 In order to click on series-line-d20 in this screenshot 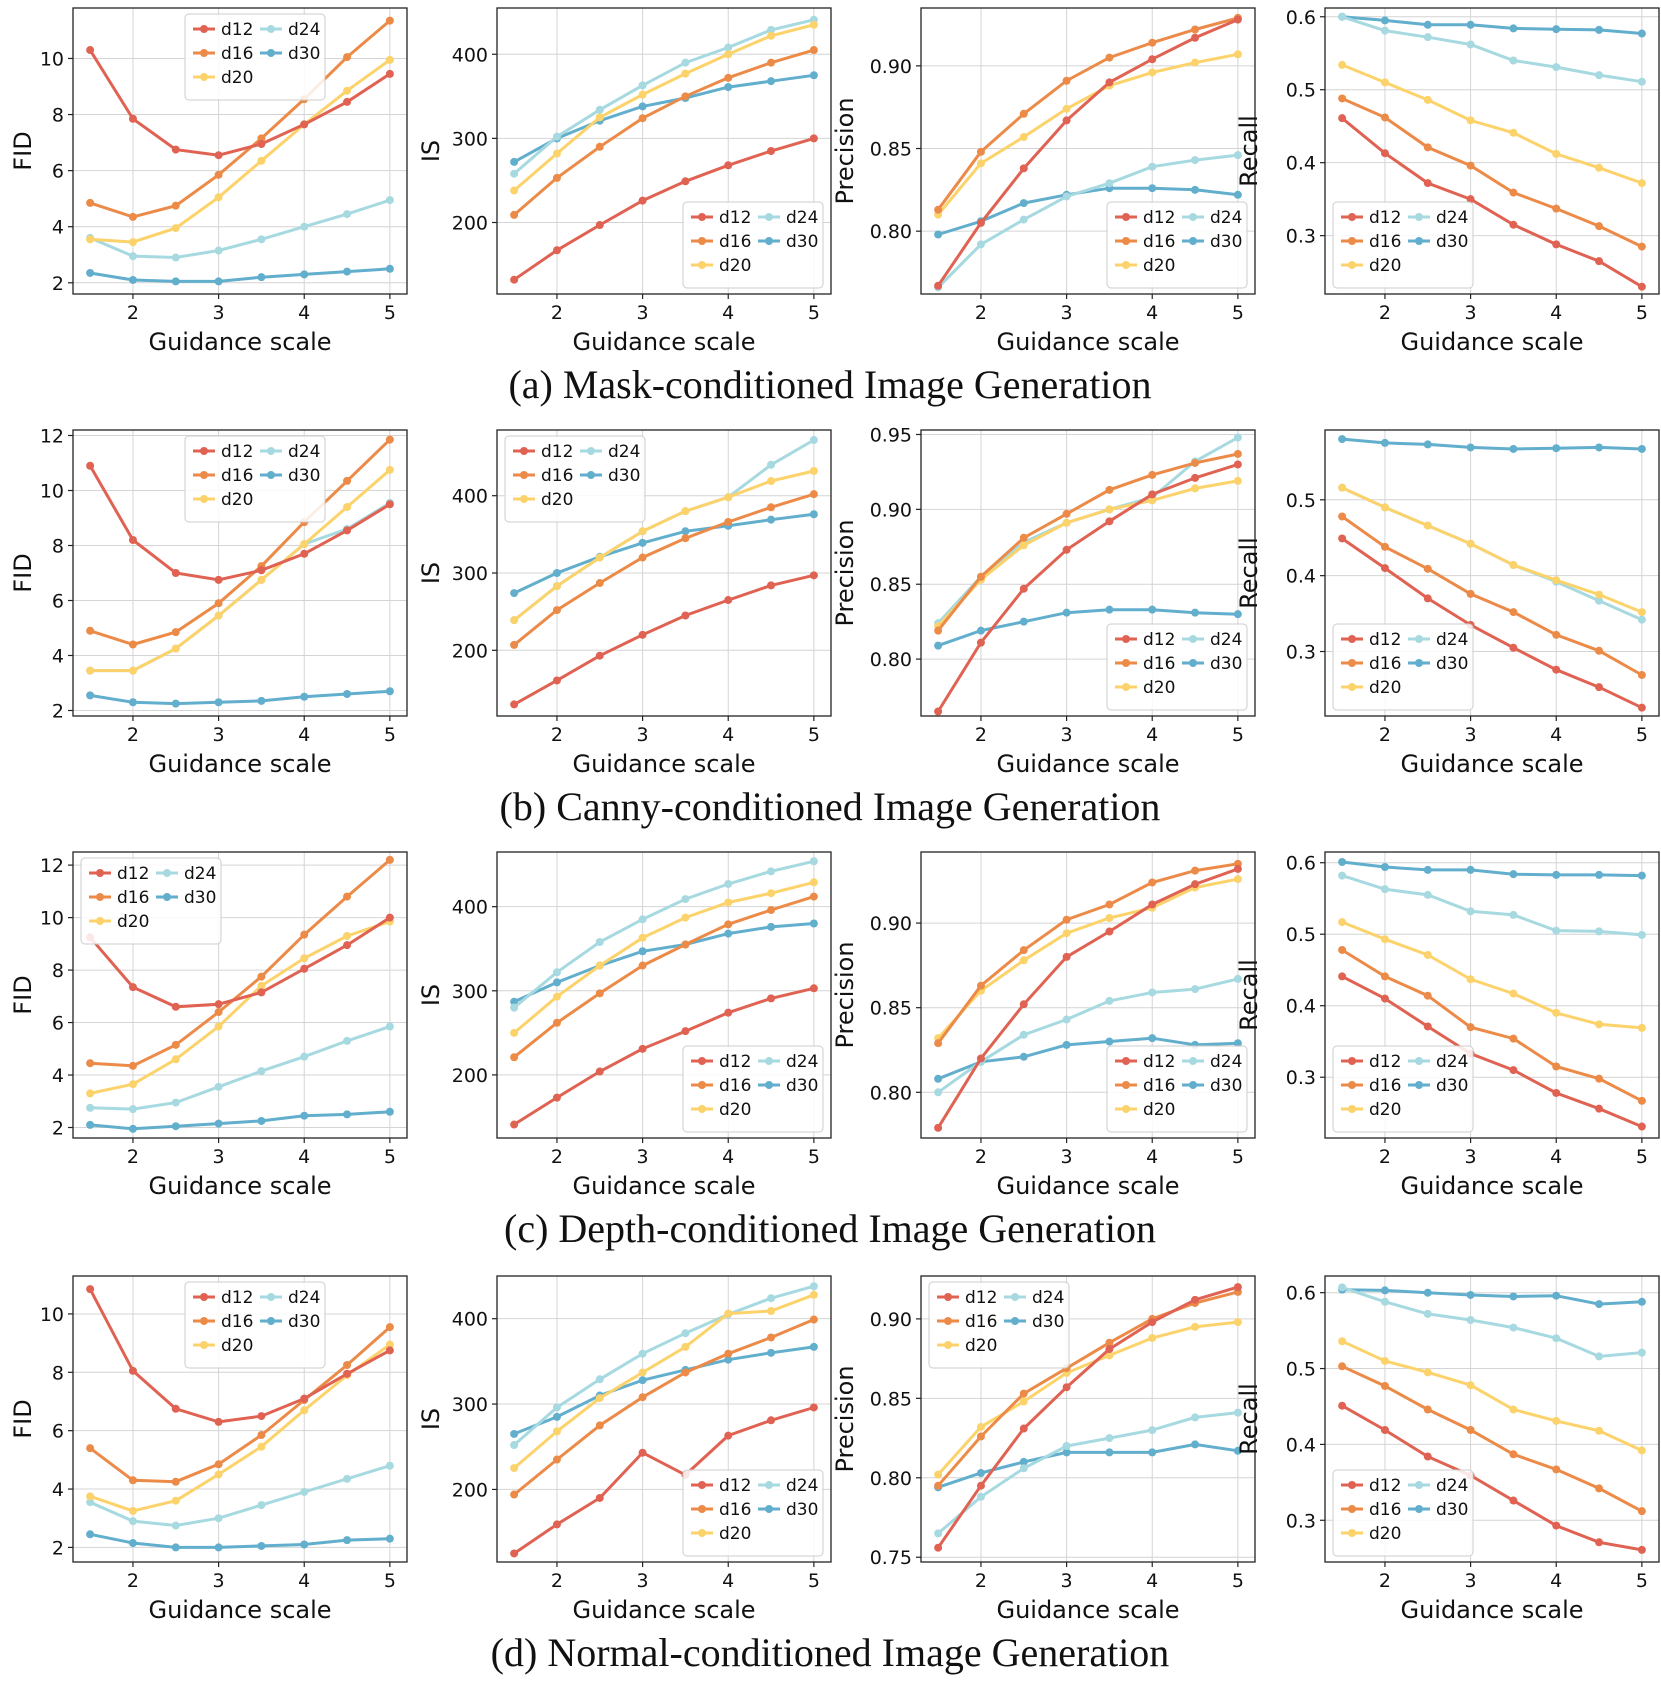, I will do `click(240, 151)`.